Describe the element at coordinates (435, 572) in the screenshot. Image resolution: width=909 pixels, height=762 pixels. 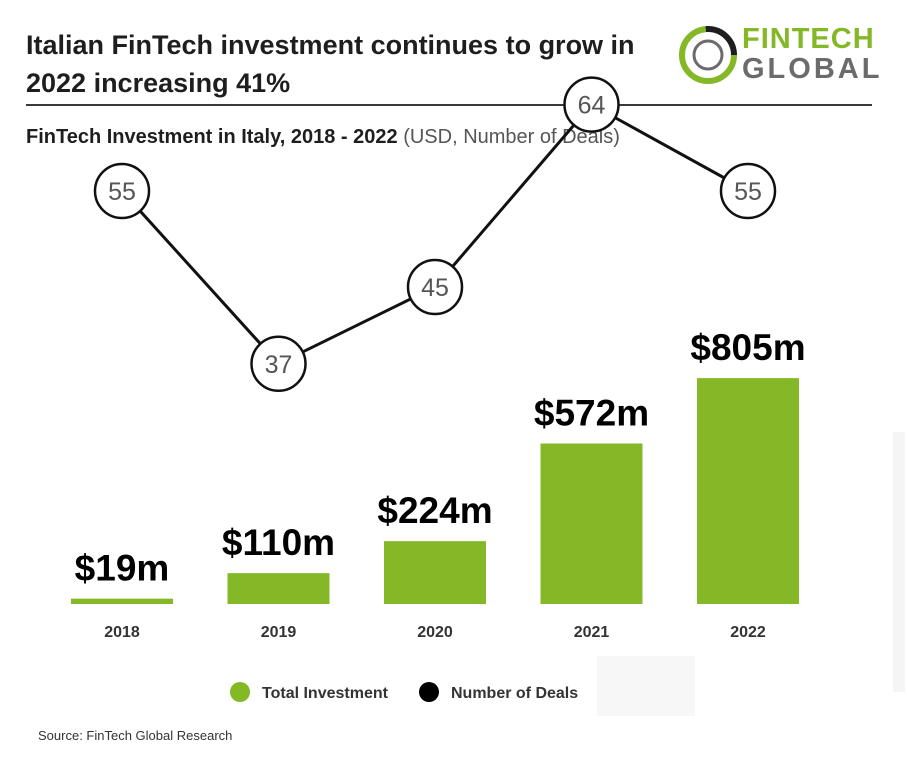
I see `bar-2020` at that location.